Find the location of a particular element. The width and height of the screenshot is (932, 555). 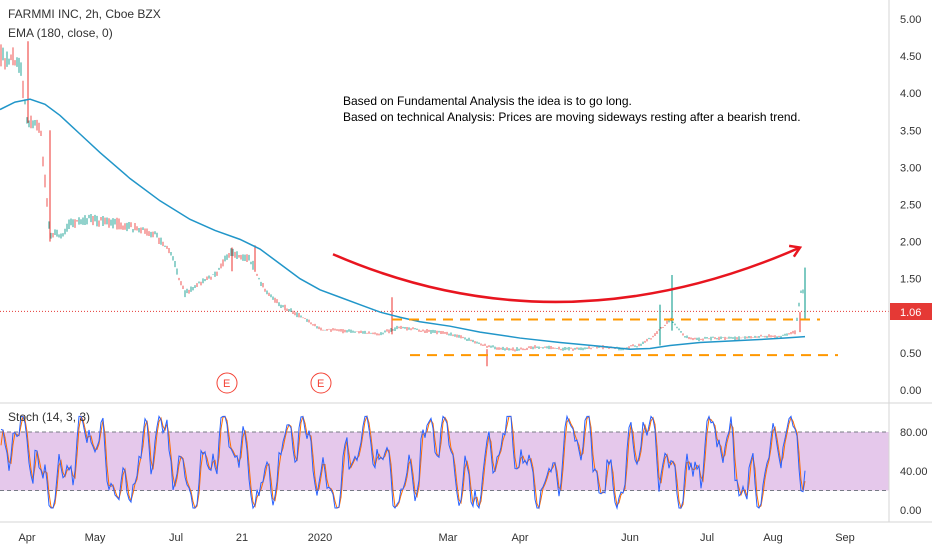

earnings-marker-2-label: E is located at coordinates (320, 384).